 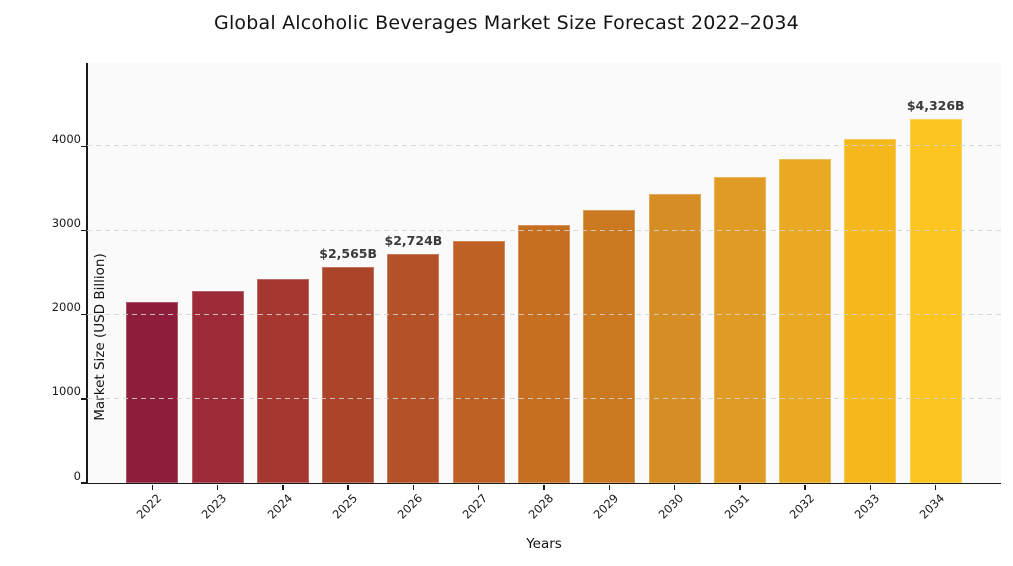 What do you see at coordinates (935, 300) in the screenshot?
I see `bar-2034` at bounding box center [935, 300].